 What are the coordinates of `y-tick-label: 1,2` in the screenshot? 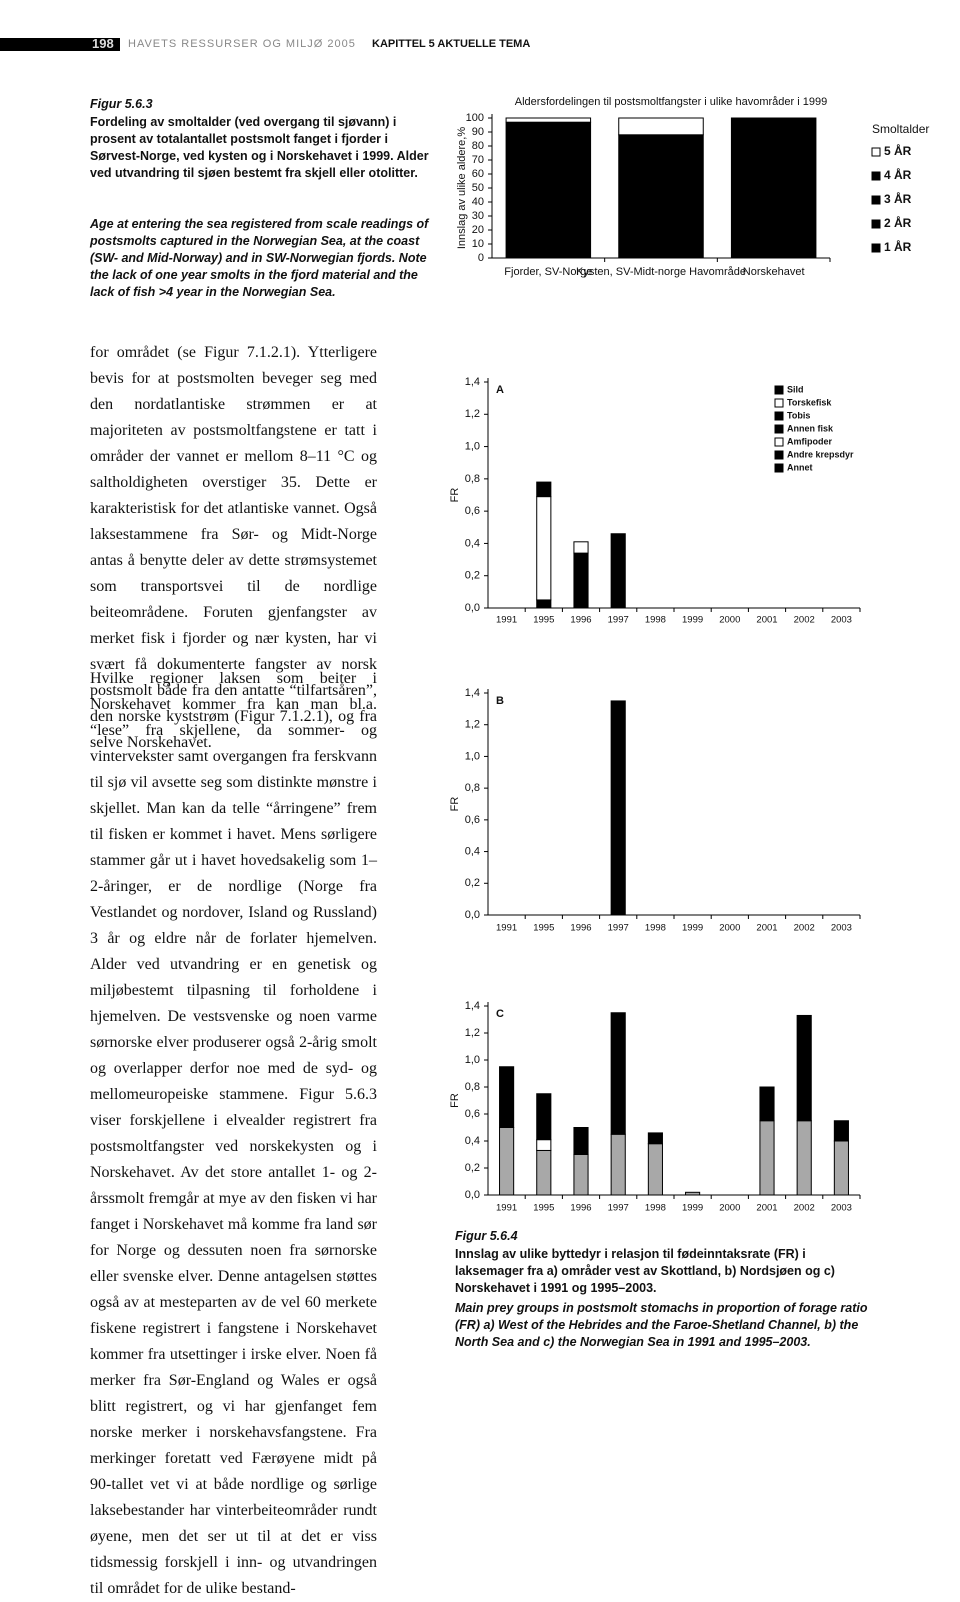 It's located at (472, 414).